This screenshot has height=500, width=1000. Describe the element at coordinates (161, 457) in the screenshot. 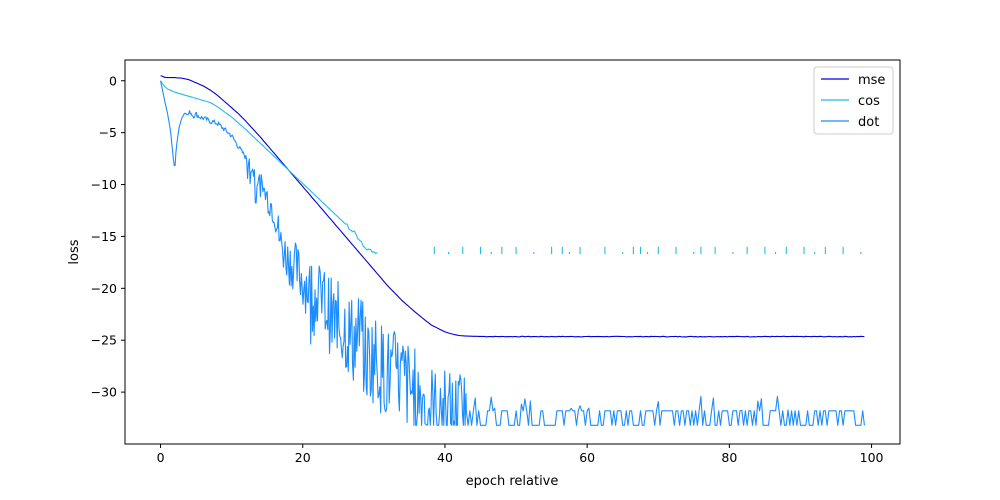

I see `x-tick-label: 0` at that location.